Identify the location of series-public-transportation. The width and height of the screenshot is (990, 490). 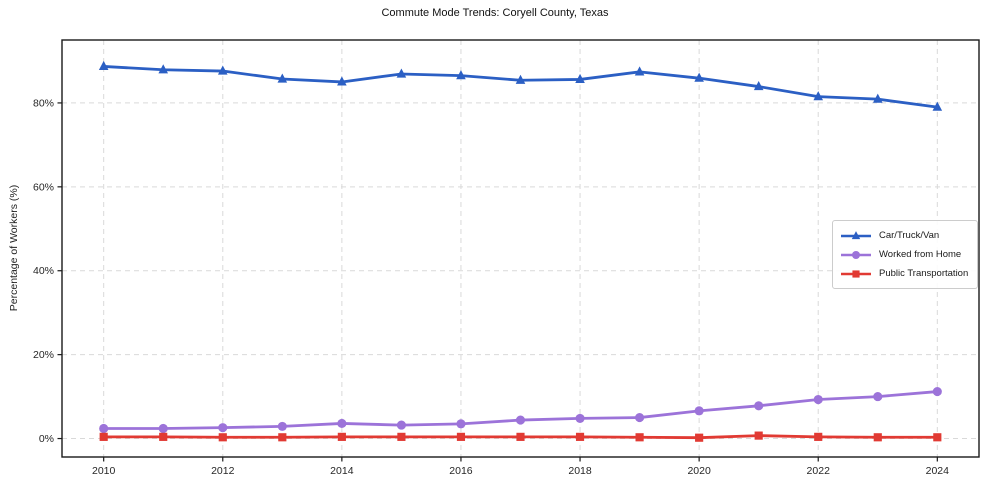
(520, 436).